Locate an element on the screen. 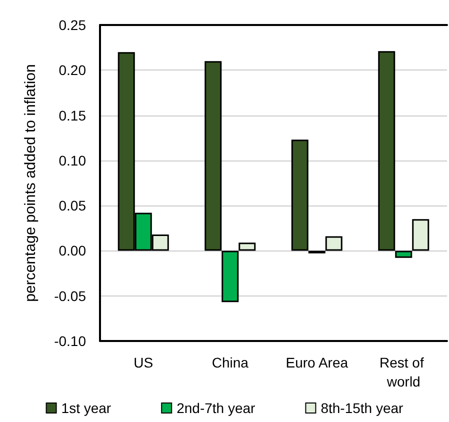 This screenshot has width=449, height=422. y-tick-label: 0.15 is located at coordinates (72, 115).